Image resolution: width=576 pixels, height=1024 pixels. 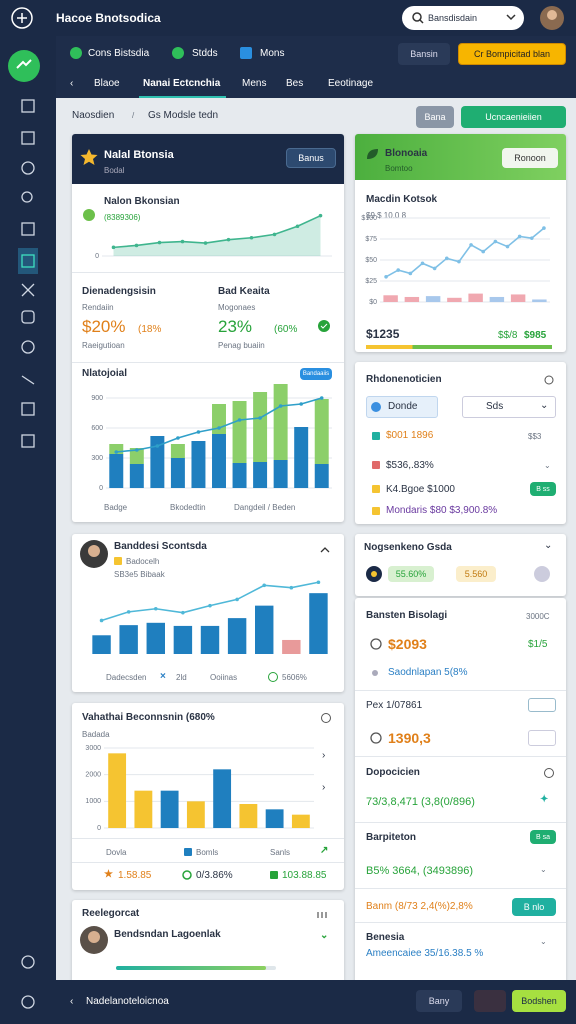 What do you see at coordinates (199, 788) in the screenshot?
I see `chart: 0 1000 2000 3000` at bounding box center [199, 788].